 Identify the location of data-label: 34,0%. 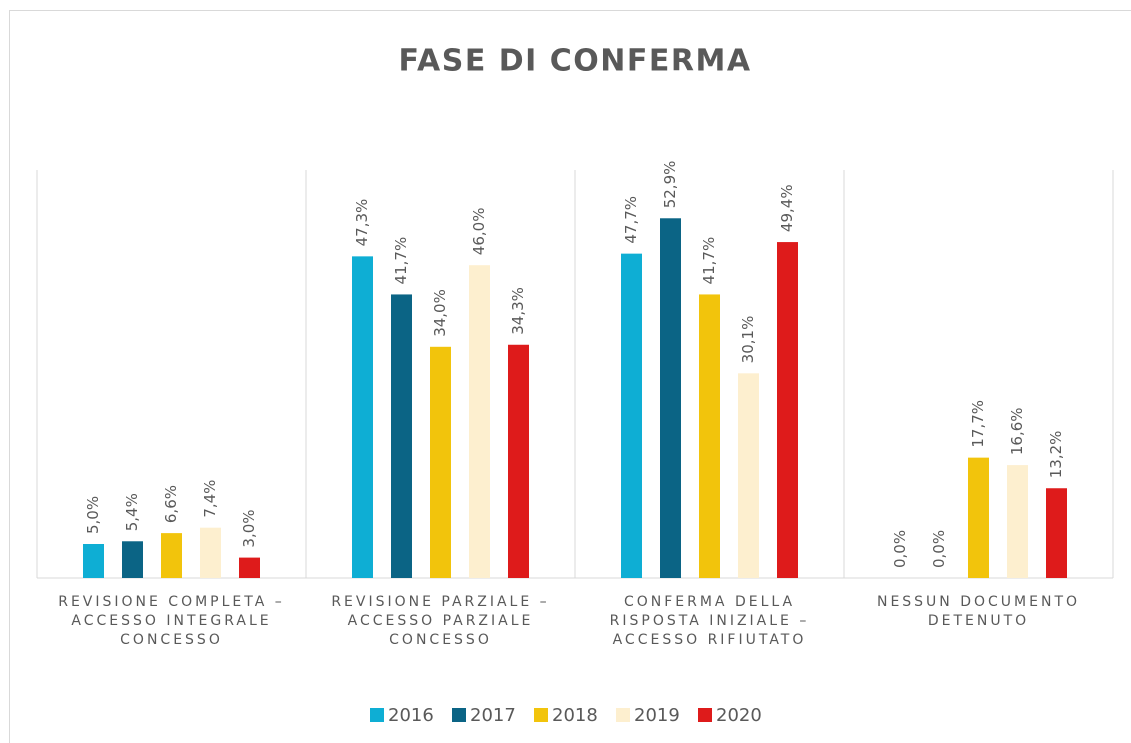
(440, 313).